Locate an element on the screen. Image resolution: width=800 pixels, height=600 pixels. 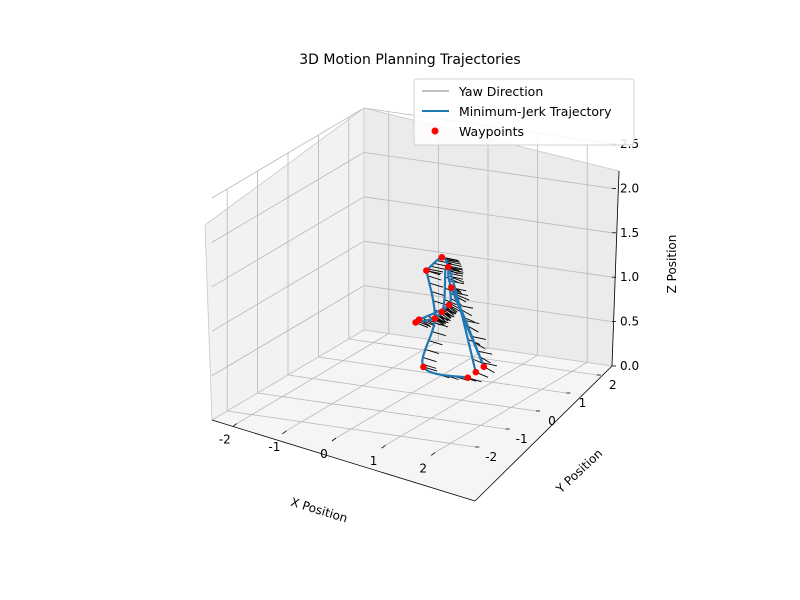
z-tick-label: 1.0 is located at coordinates (629, 277).